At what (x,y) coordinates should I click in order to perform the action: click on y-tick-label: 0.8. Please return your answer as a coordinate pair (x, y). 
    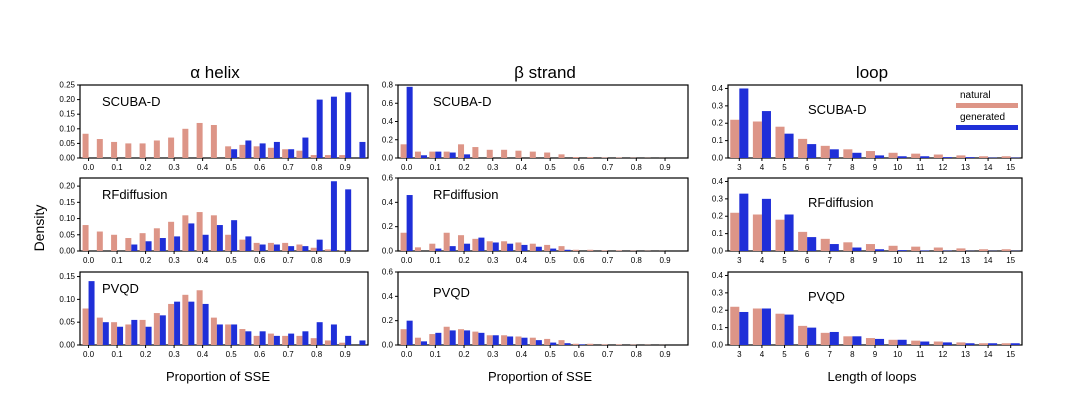
    Looking at the image, I should click on (388, 85).